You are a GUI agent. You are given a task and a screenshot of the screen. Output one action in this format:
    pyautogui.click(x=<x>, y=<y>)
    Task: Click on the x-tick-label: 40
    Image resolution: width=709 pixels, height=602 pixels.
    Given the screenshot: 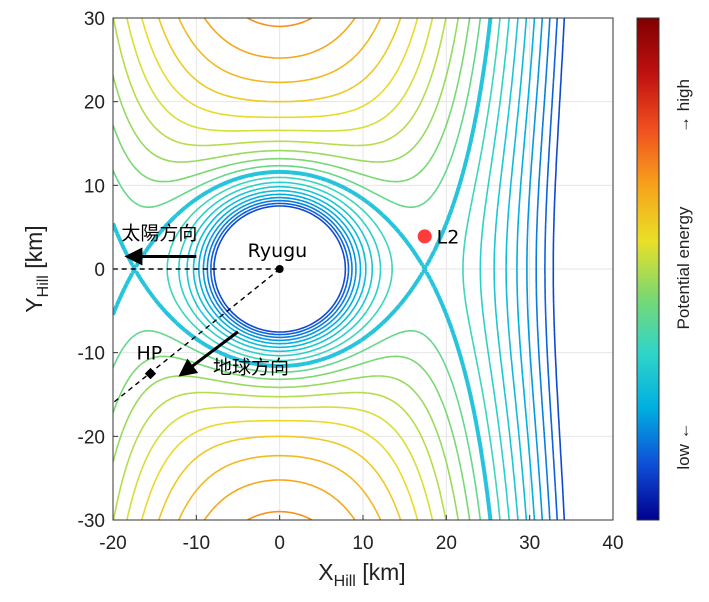 What is the action you would take?
    pyautogui.click(x=612, y=543)
    